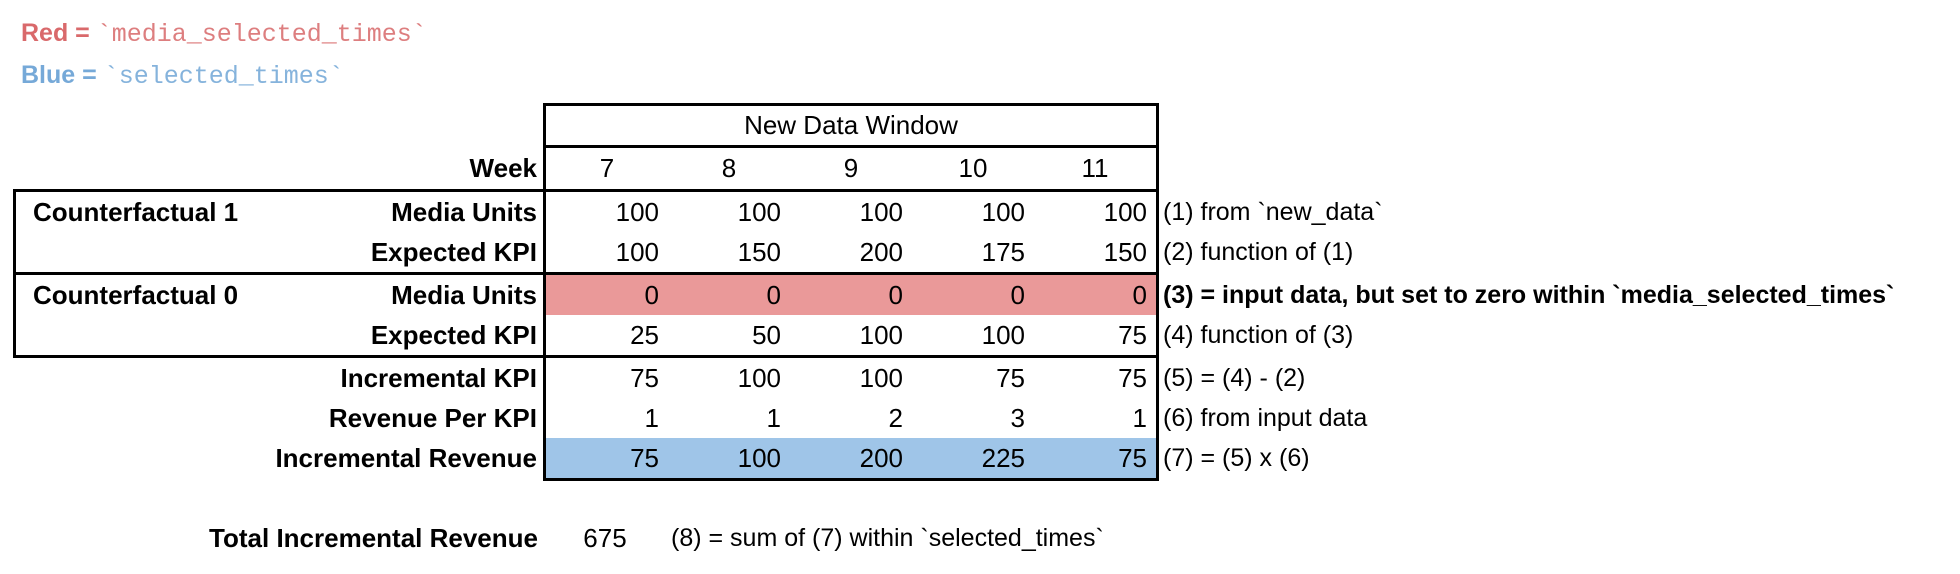 The image size is (1960, 574). I want to click on total-incremental-revenue-label: Total Incremental Revenue, so click(373, 538).